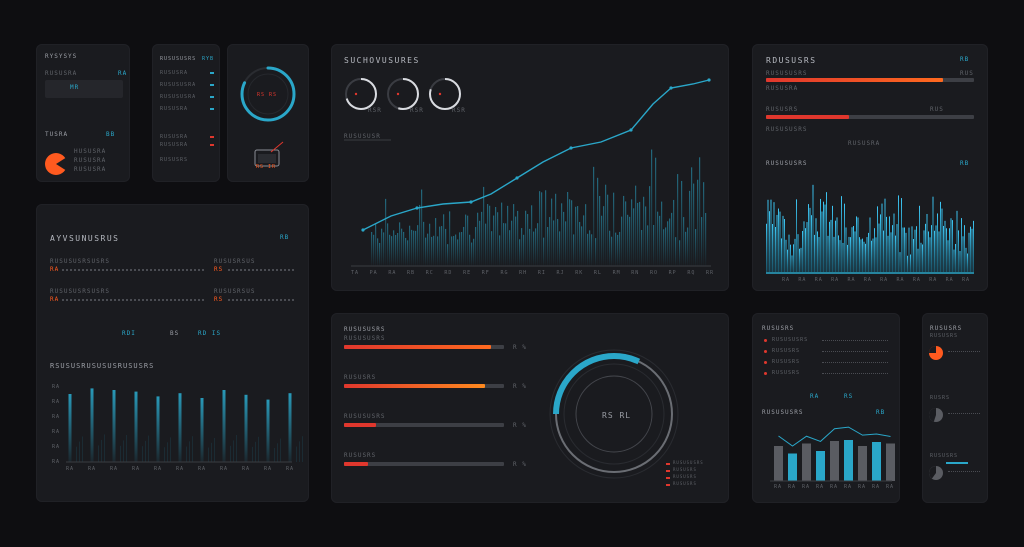 The height and width of the screenshot is (547, 1024). Describe the element at coordinates (111, 134) in the screenshot. I see `status-bottom-value: BB` at that location.